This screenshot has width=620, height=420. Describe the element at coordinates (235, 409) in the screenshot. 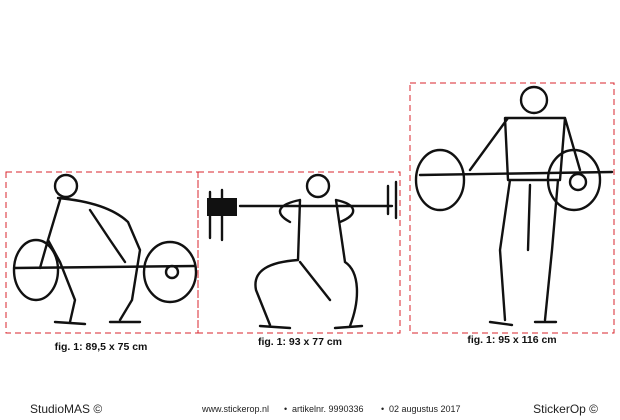

I see `footer-website: www.stickerop.nl` at that location.